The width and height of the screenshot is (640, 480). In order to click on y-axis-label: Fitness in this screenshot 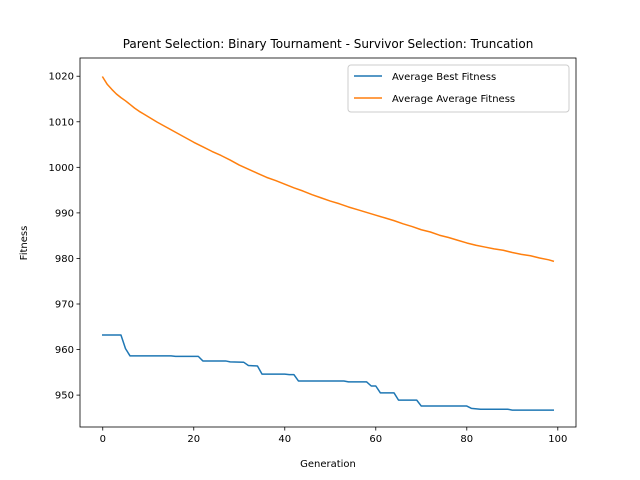, I will do `click(24, 243)`.